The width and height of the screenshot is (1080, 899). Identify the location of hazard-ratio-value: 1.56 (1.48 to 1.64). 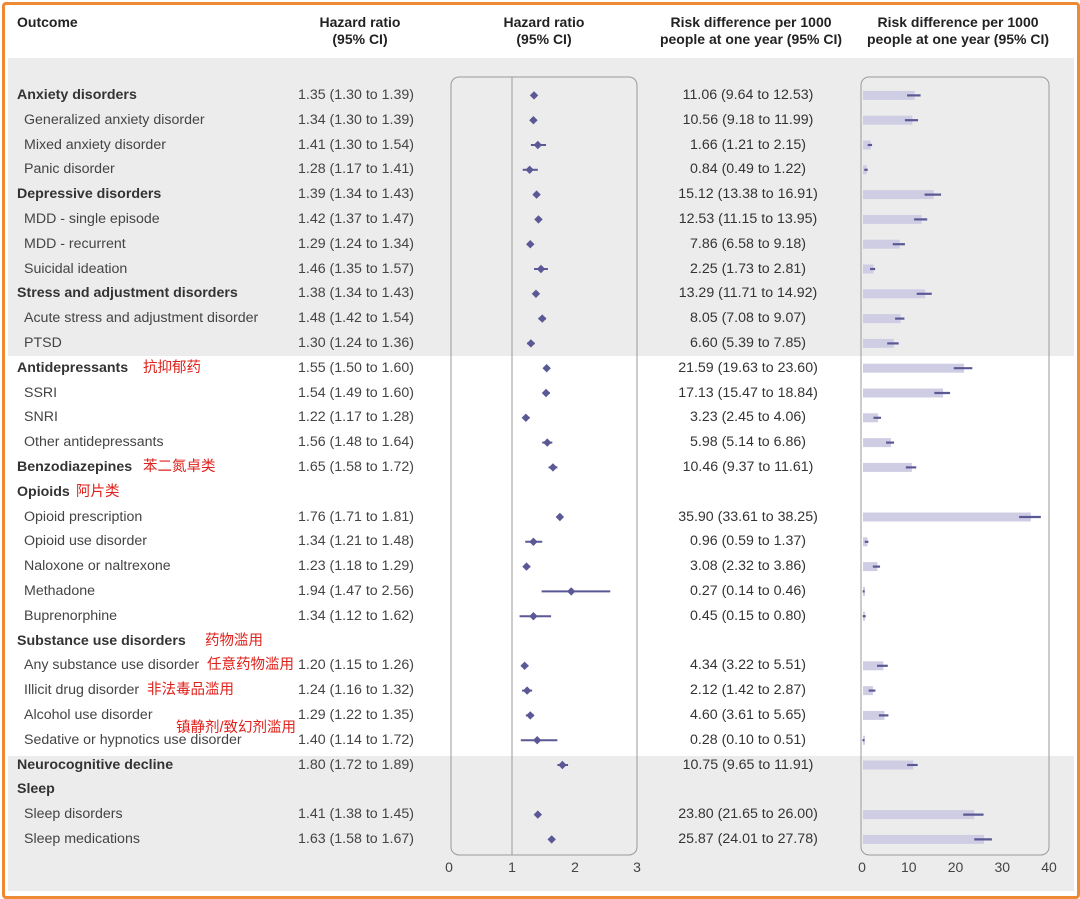
(356, 442).